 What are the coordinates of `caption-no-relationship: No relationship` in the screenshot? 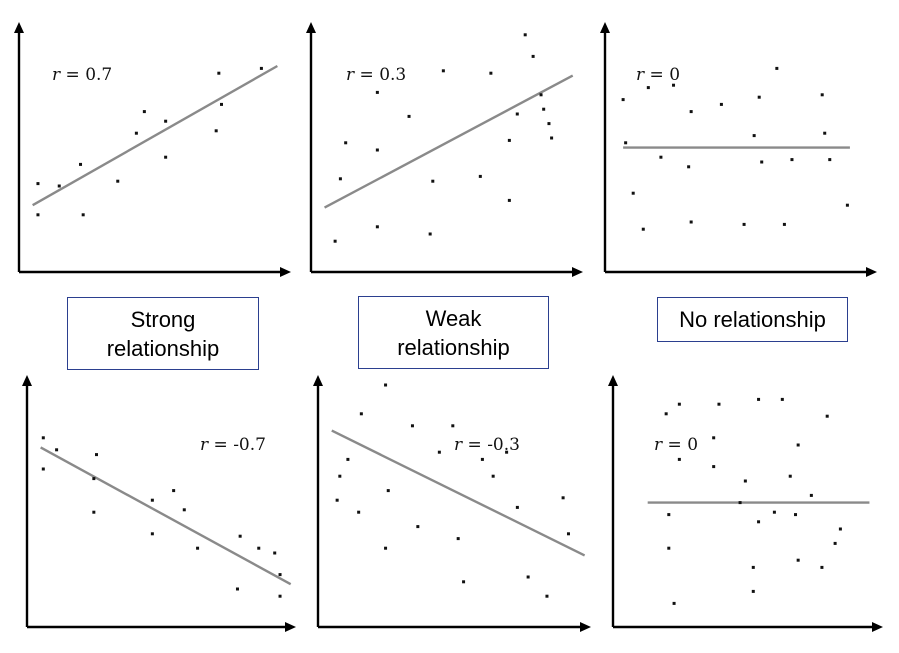 It's located at (752, 319).